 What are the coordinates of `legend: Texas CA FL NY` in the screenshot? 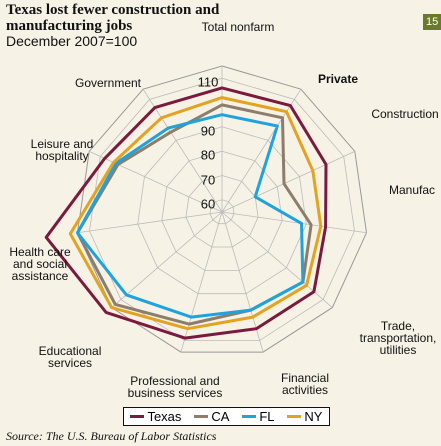 It's located at (226, 416).